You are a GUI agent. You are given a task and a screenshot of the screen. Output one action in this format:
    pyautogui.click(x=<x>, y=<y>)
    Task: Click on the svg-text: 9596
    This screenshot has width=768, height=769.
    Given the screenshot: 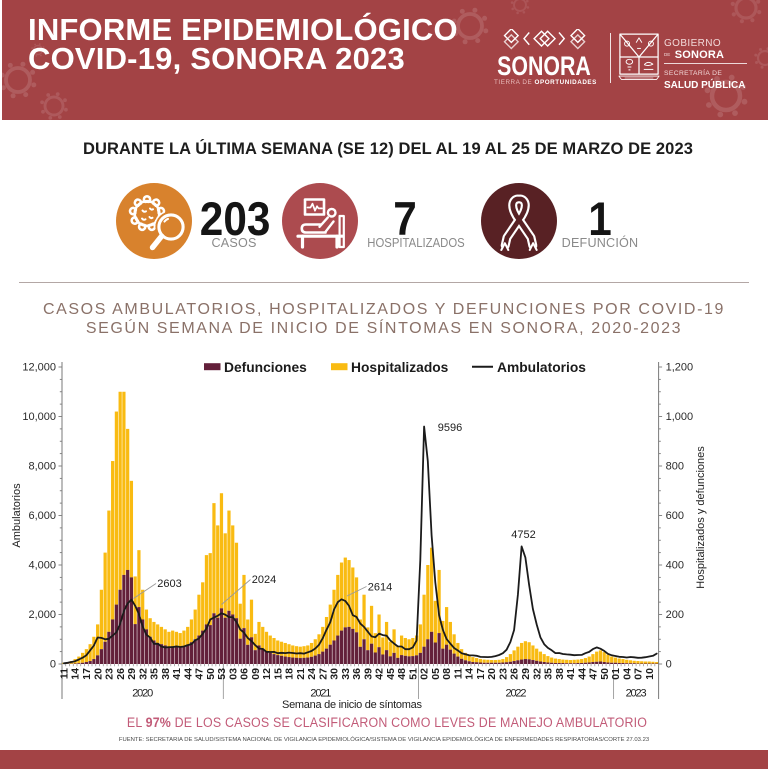 What is the action you would take?
    pyautogui.click(x=450, y=428)
    